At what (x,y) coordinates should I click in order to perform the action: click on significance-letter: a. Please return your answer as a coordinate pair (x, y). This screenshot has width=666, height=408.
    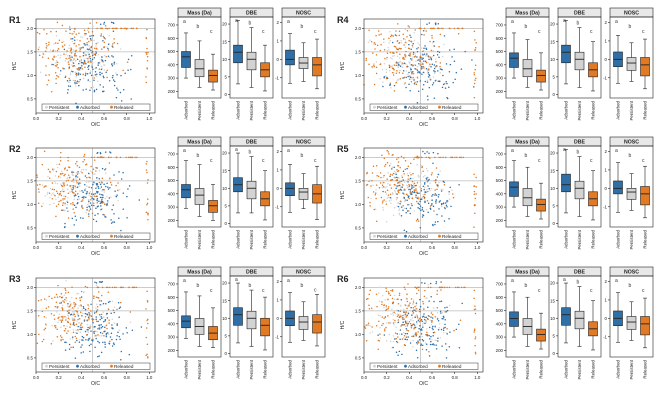
    Looking at the image, I should click on (184, 281).